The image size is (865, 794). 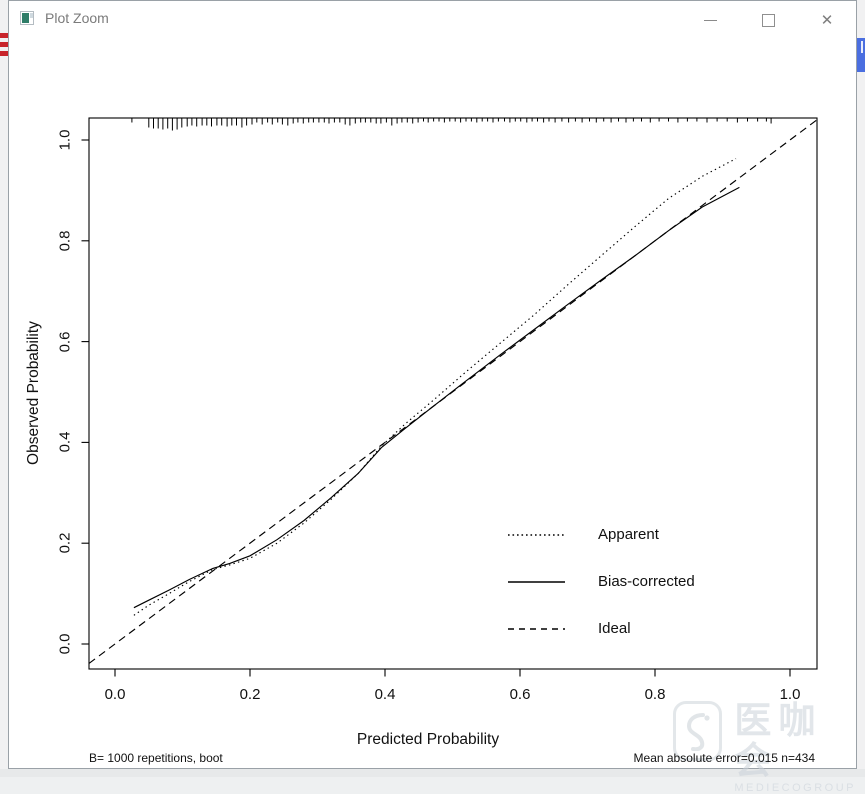 What do you see at coordinates (65, 342) in the screenshot?
I see `y-tick-label: 0.6` at bounding box center [65, 342].